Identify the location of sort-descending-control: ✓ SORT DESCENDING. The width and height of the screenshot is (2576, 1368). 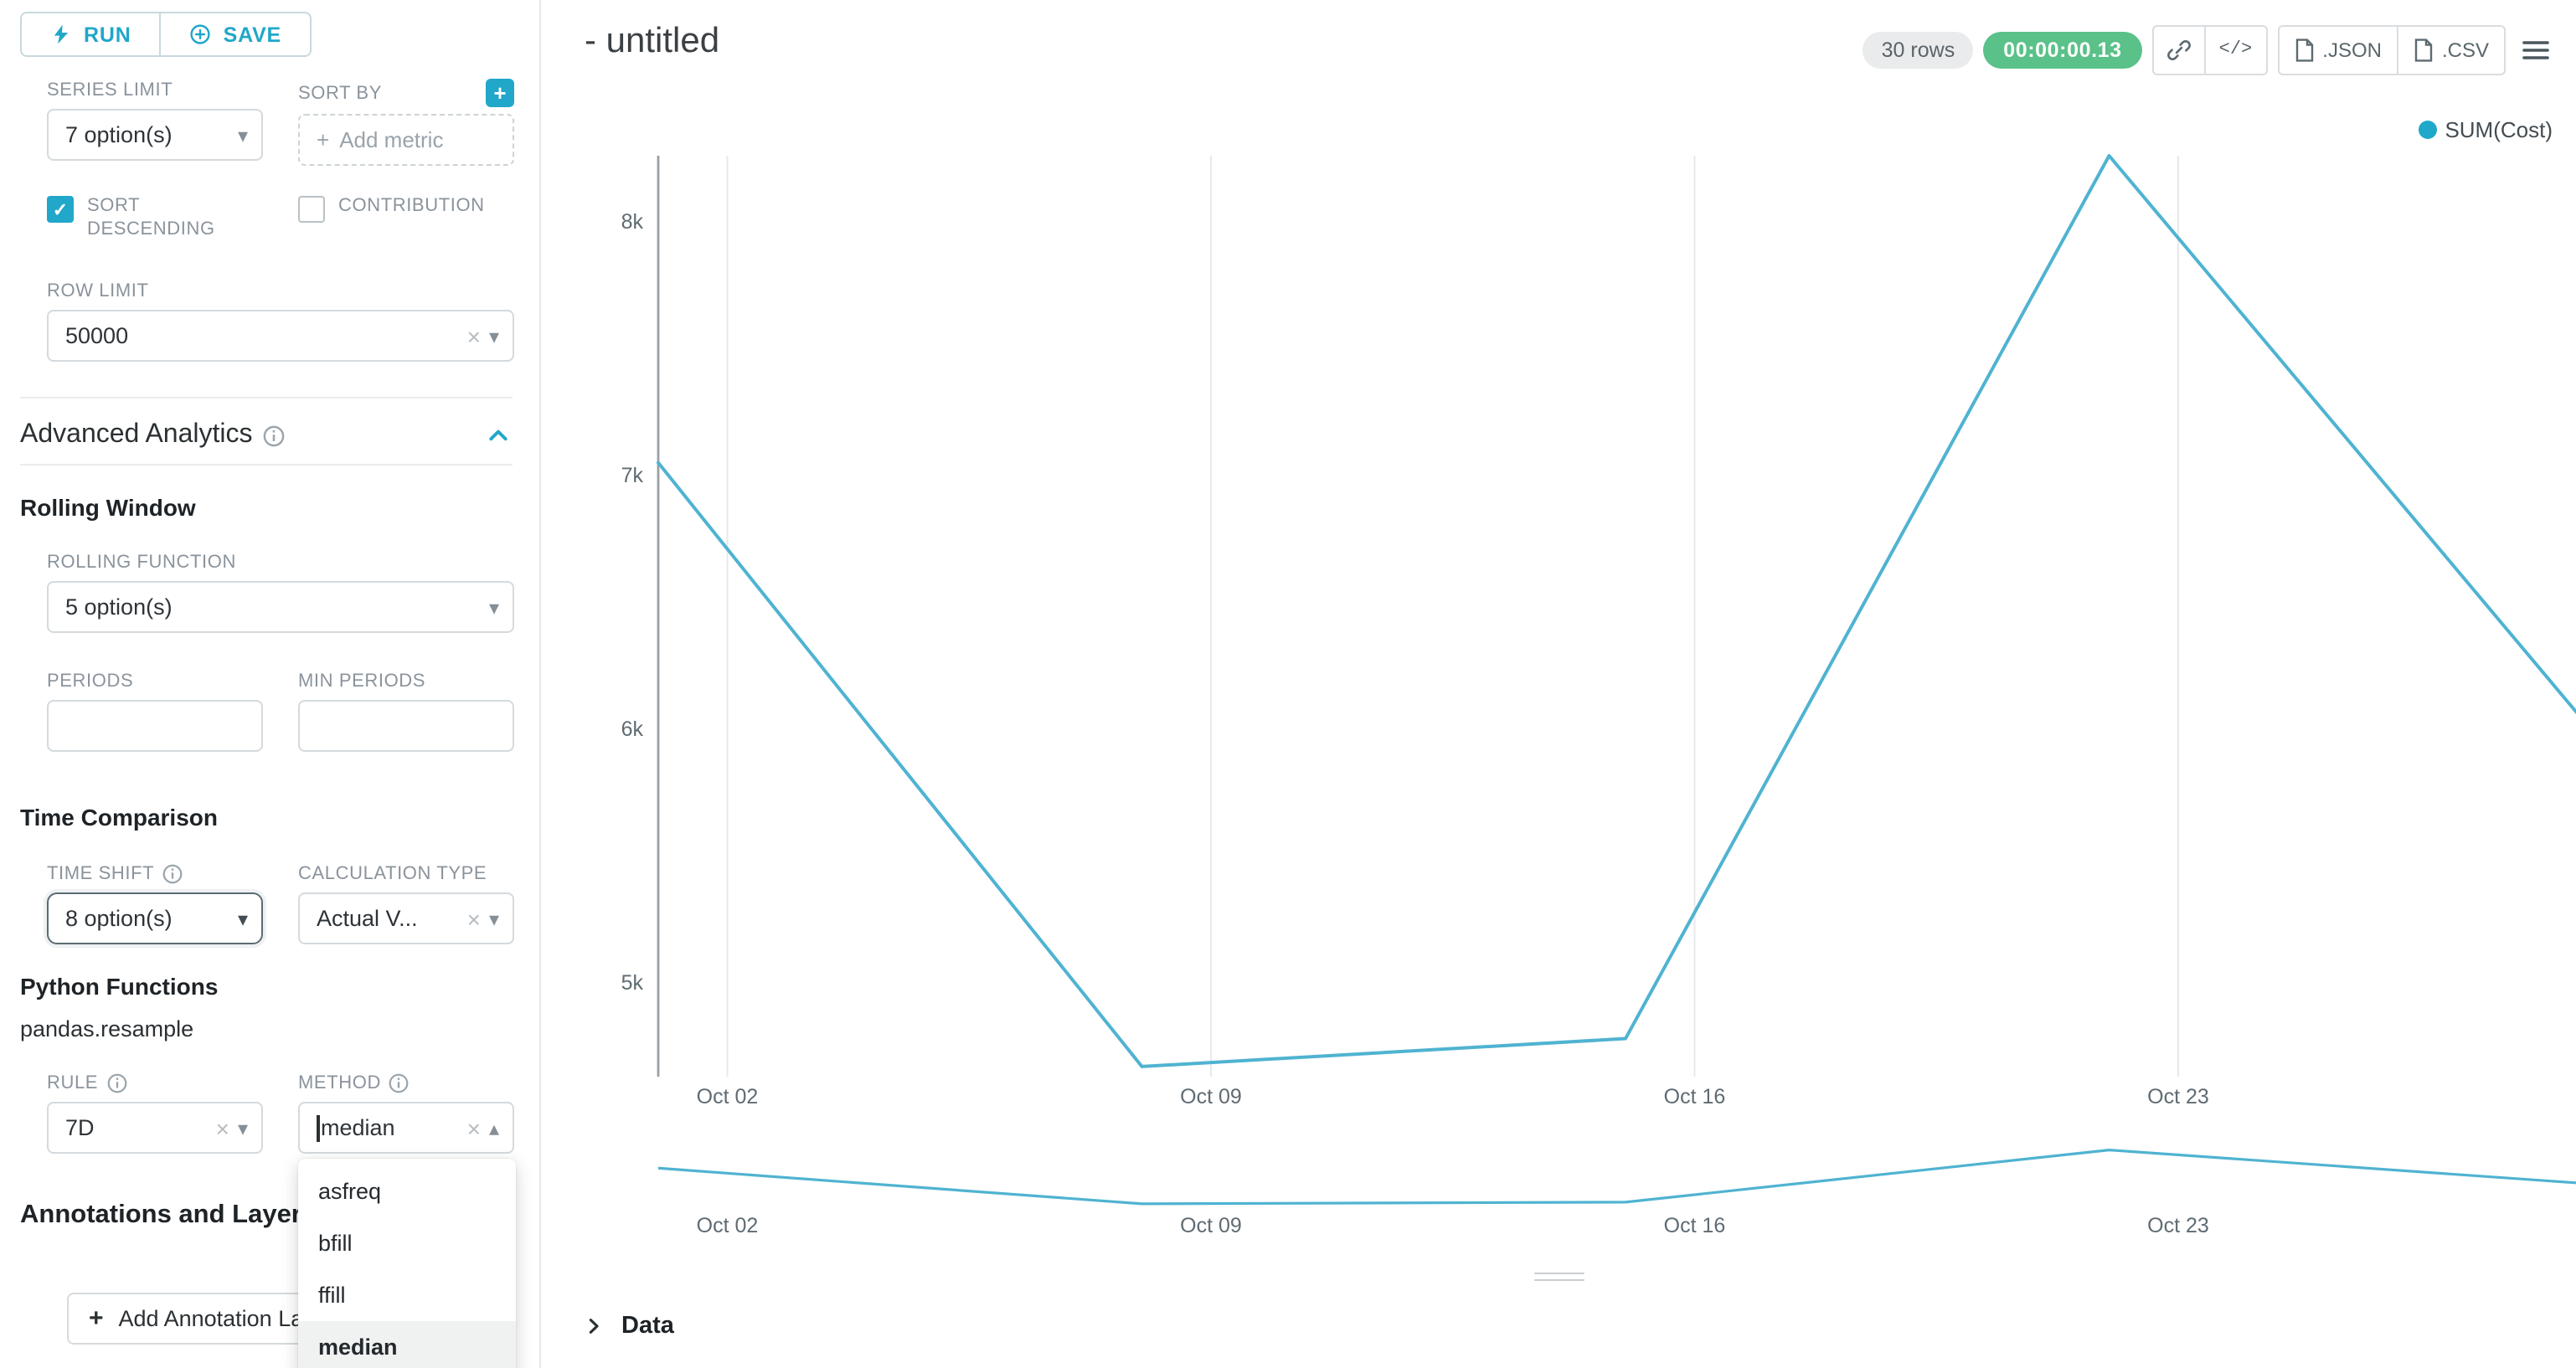
(155, 218).